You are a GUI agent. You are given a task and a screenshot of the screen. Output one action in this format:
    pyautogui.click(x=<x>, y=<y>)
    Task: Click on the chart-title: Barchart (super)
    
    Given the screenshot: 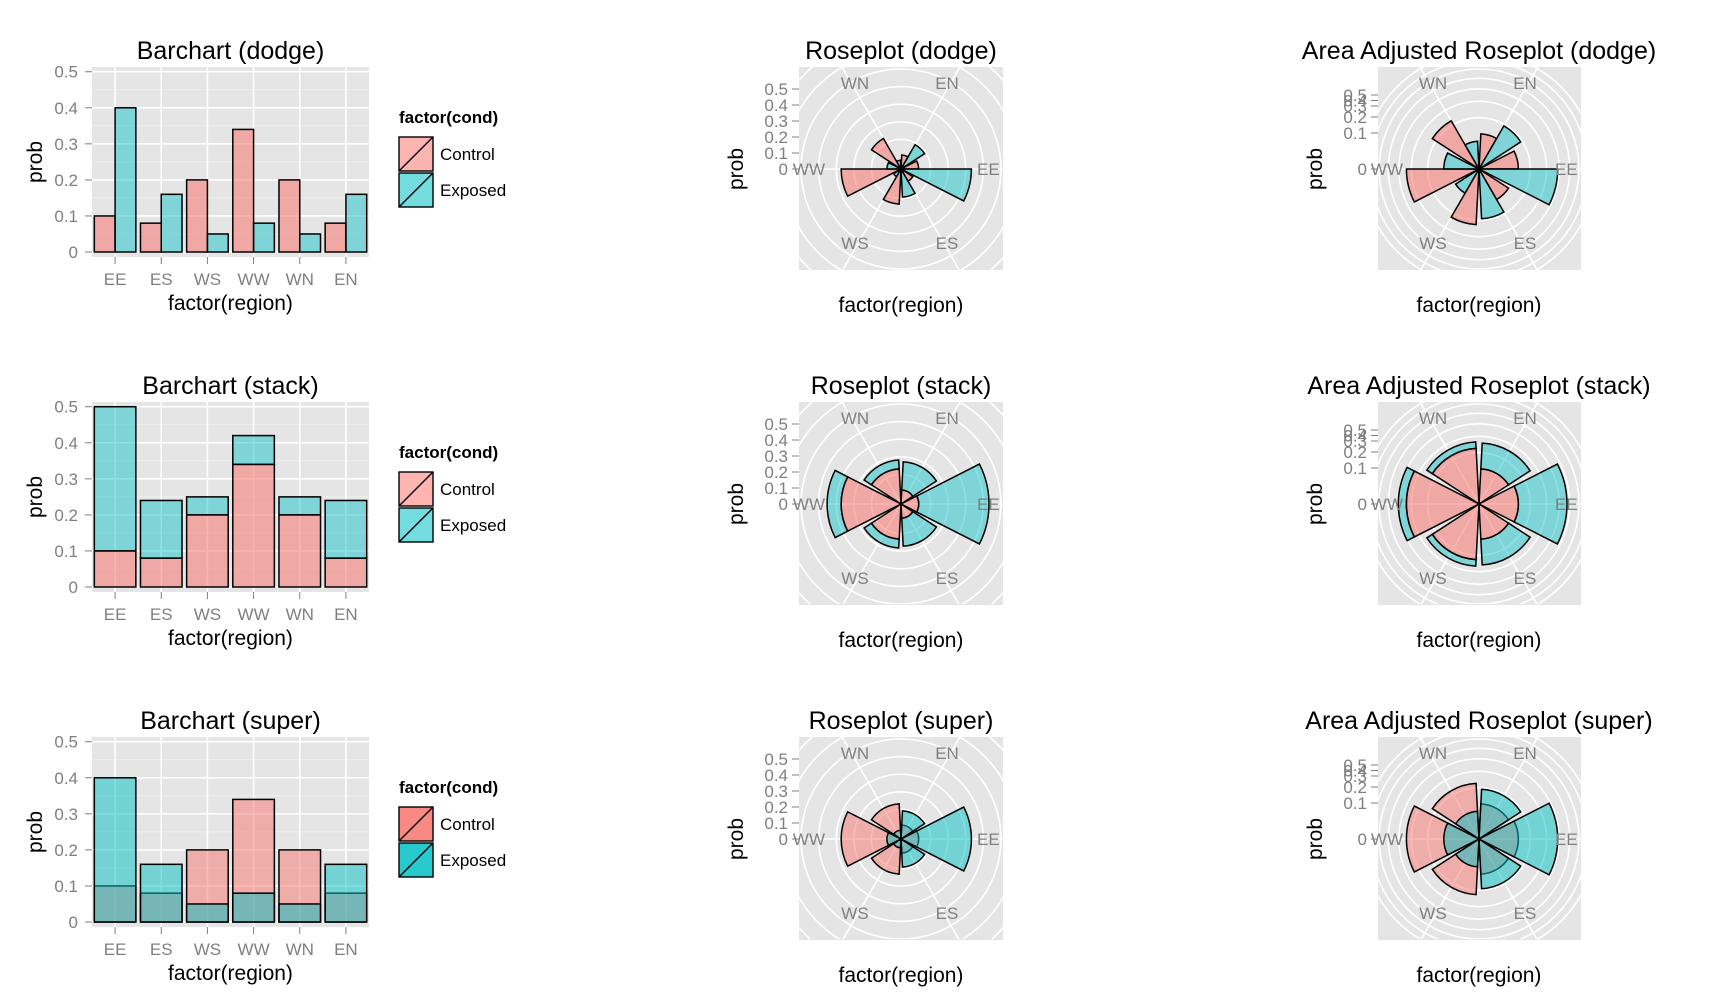 What is the action you would take?
    pyautogui.click(x=230, y=721)
    